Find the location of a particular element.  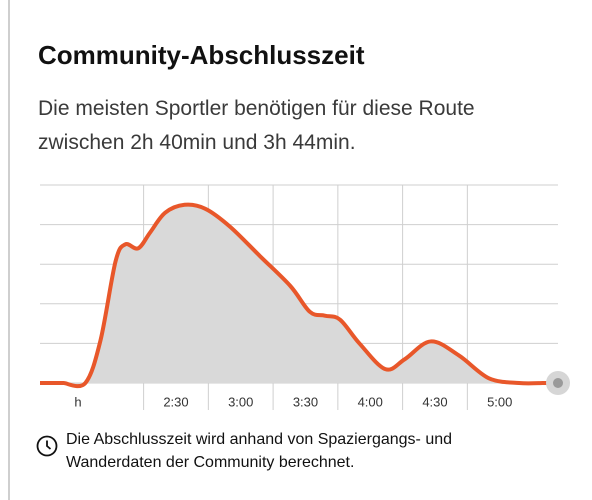

x-tick-label: 4:30 is located at coordinates (434, 401).